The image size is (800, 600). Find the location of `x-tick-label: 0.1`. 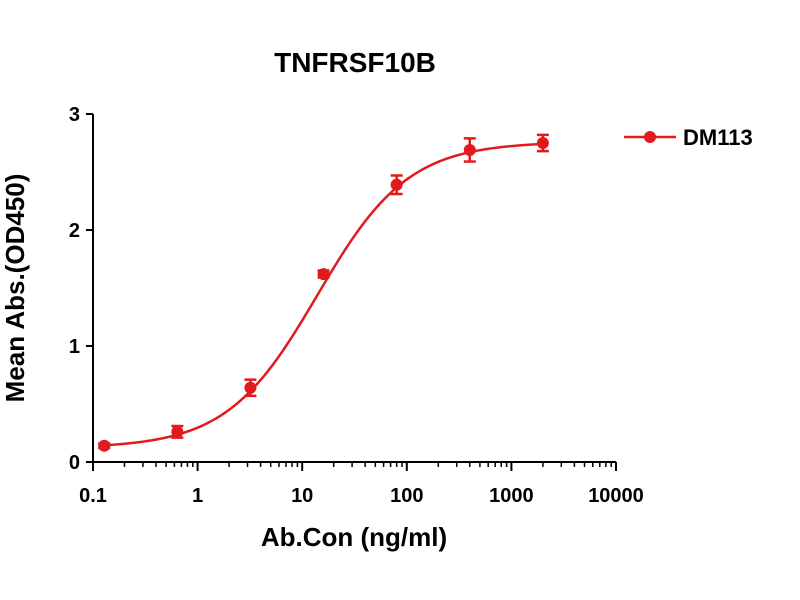

x-tick-label: 0.1 is located at coordinates (93, 496).